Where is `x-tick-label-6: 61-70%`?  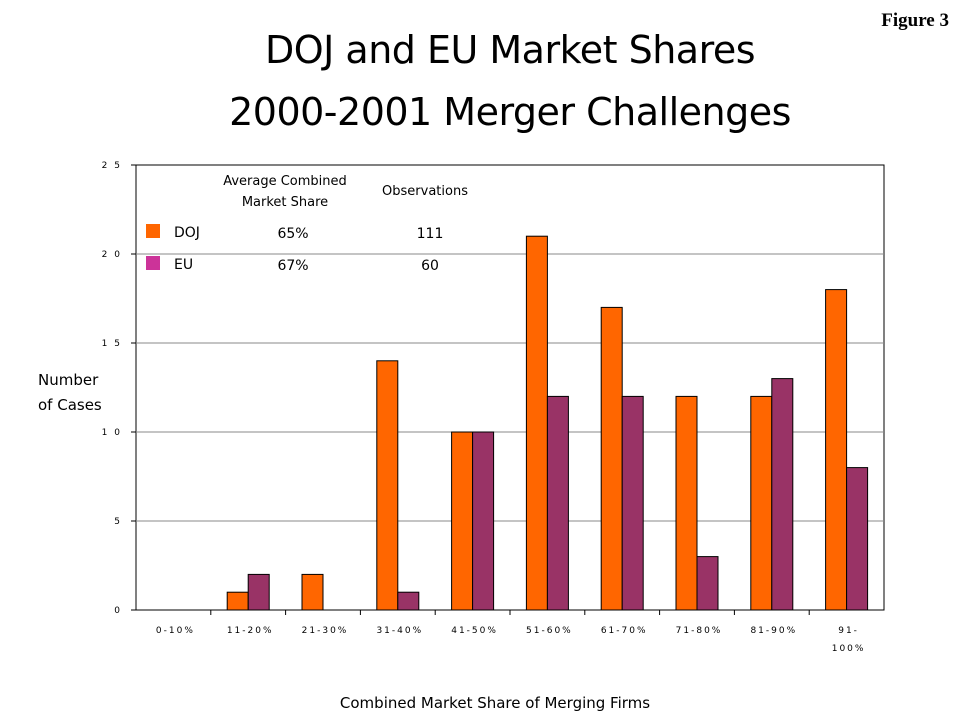 x-tick-label-6: 61-70% is located at coordinates (624, 631).